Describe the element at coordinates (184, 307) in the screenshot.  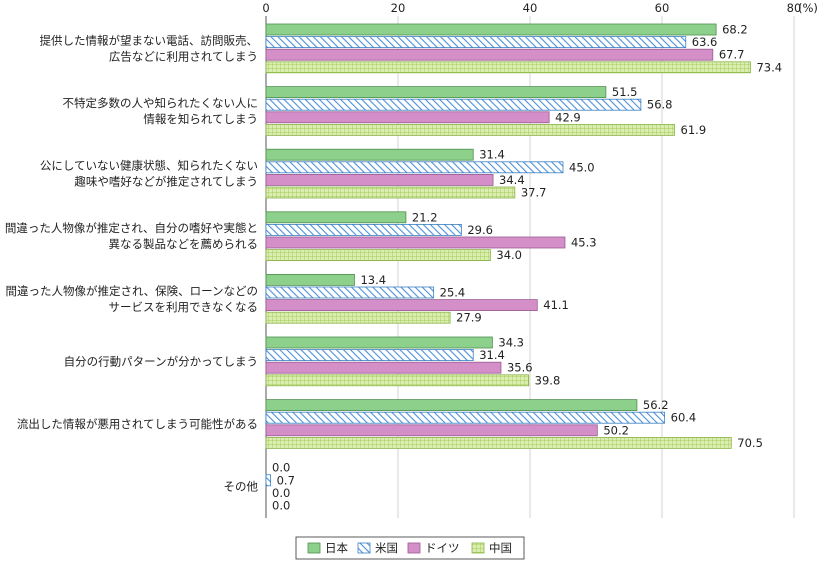
I see `category-label: サービスを利用できなくなる` at that location.